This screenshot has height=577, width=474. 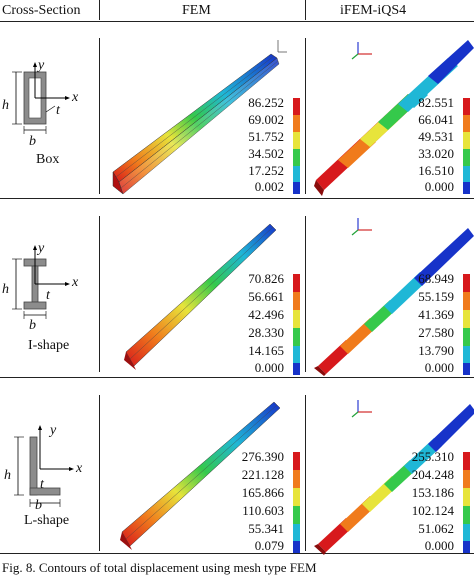 I want to click on i-label: I-shape, so click(x=49, y=345).